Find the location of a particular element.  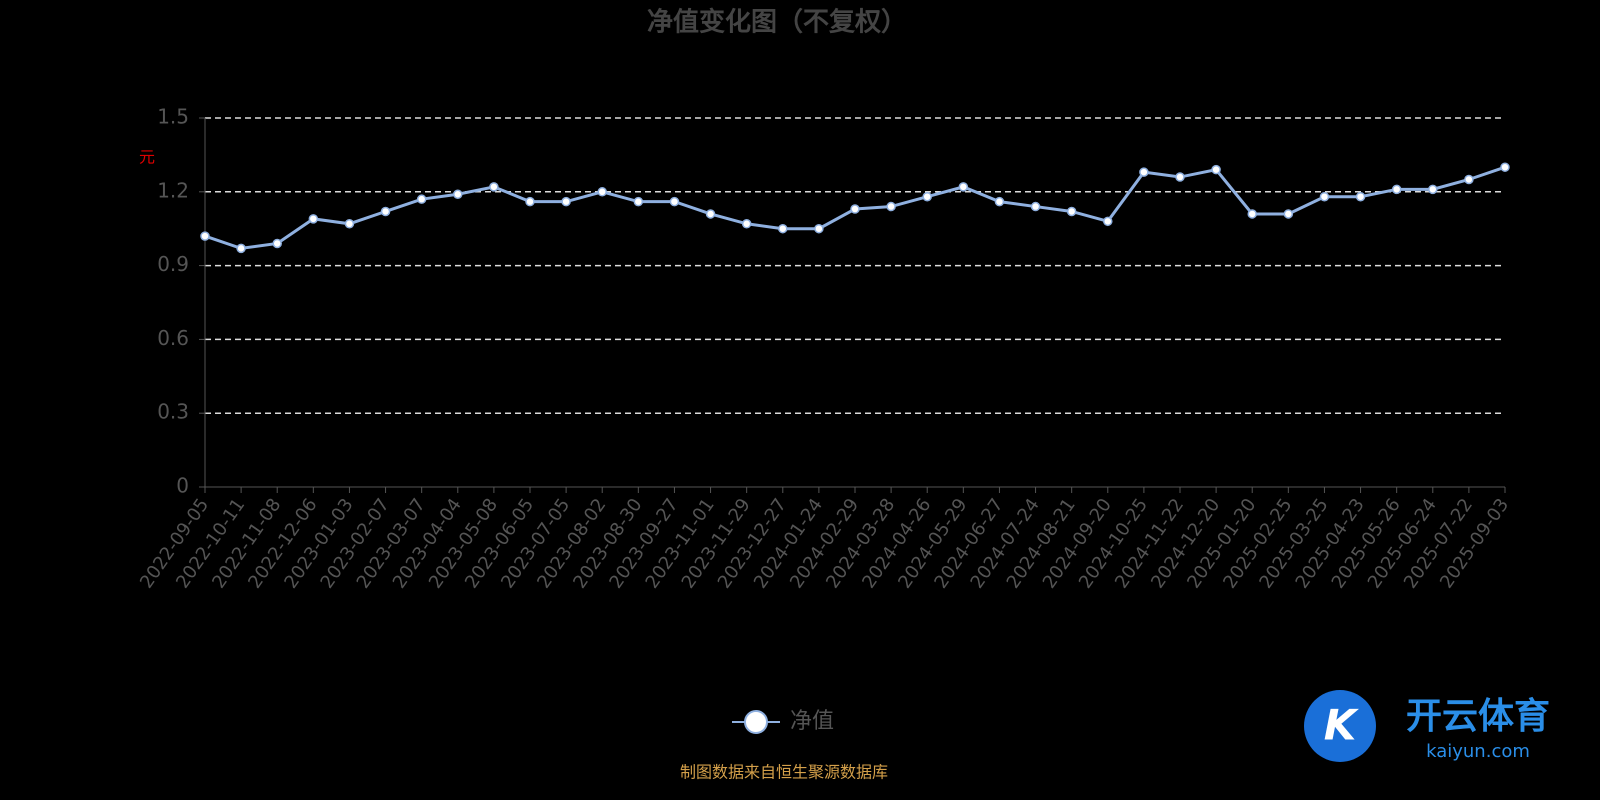

y-tick-label: 0.3 is located at coordinates (173, 412).